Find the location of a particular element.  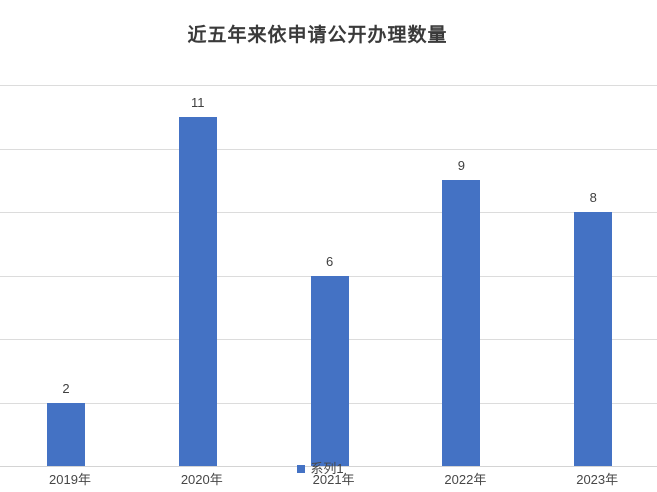

x-axis-line is located at coordinates (328, 466).